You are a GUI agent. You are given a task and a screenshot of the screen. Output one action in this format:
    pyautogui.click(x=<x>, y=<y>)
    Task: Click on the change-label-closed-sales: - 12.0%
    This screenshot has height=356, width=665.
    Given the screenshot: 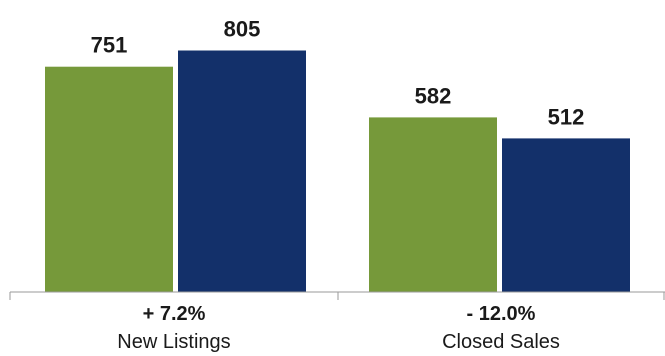 What is the action you would take?
    pyautogui.click(x=501, y=314)
    